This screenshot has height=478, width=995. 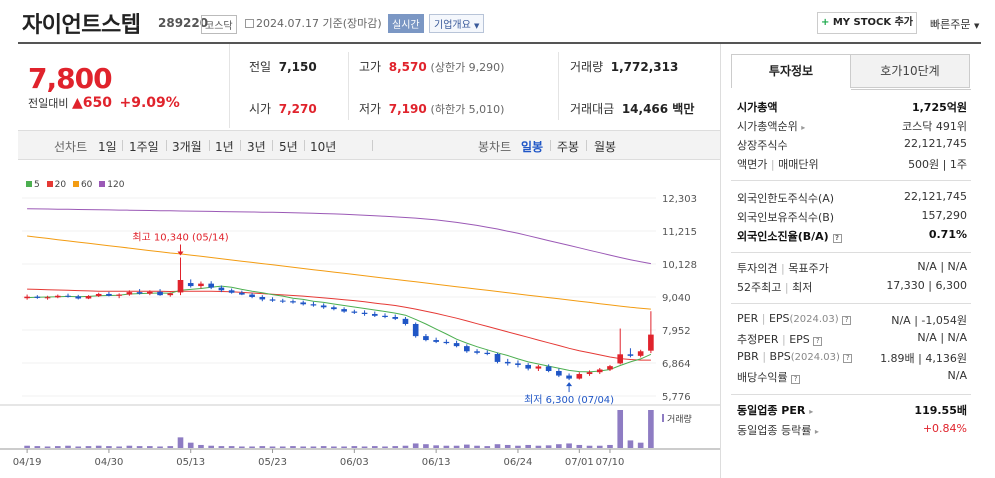 What do you see at coordinates (851, 252) in the screenshot?
I see `panel-divider` at bounding box center [851, 252].